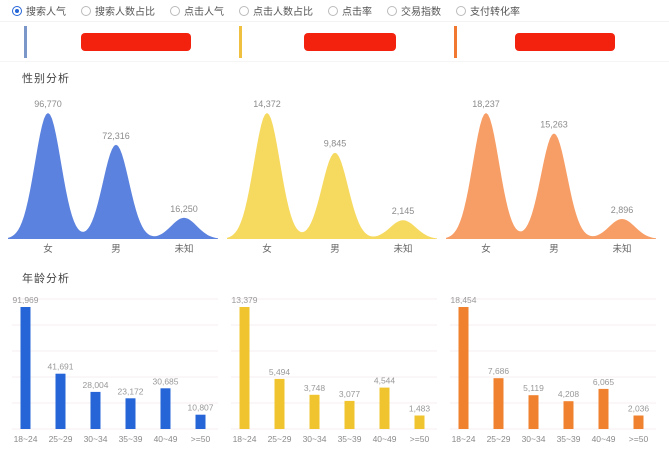  I want to click on value-label: 10,807, so click(201, 408).